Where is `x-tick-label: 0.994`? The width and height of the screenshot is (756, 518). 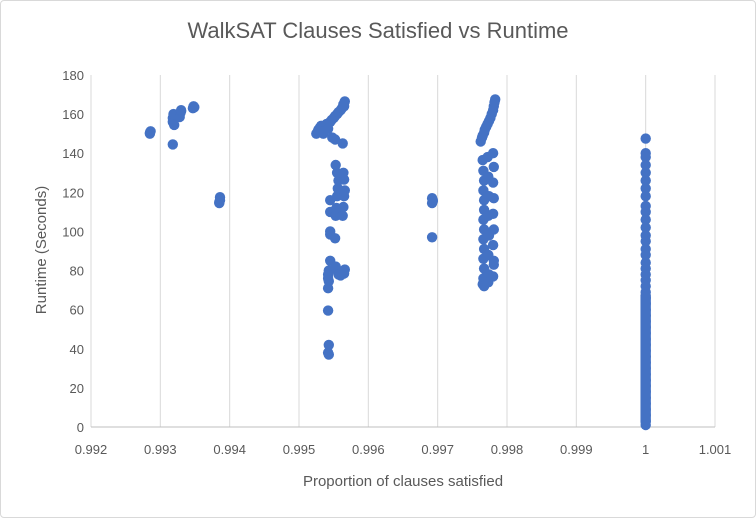
x-tick-label: 0.994 is located at coordinates (229, 449).